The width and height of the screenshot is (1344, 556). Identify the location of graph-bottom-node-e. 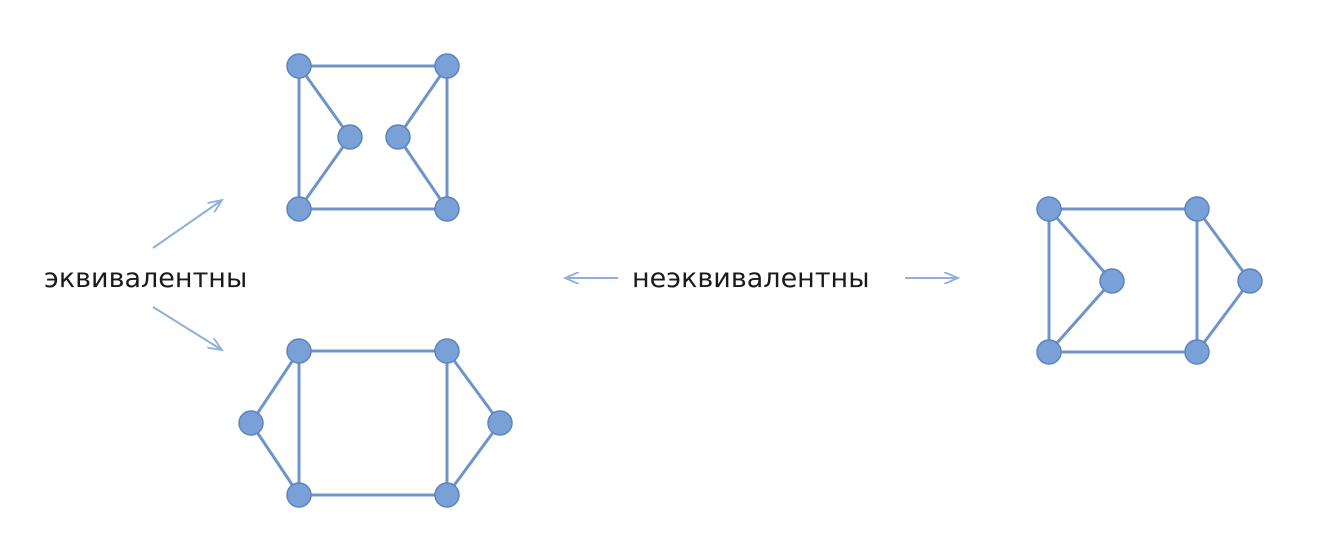
(251, 423).